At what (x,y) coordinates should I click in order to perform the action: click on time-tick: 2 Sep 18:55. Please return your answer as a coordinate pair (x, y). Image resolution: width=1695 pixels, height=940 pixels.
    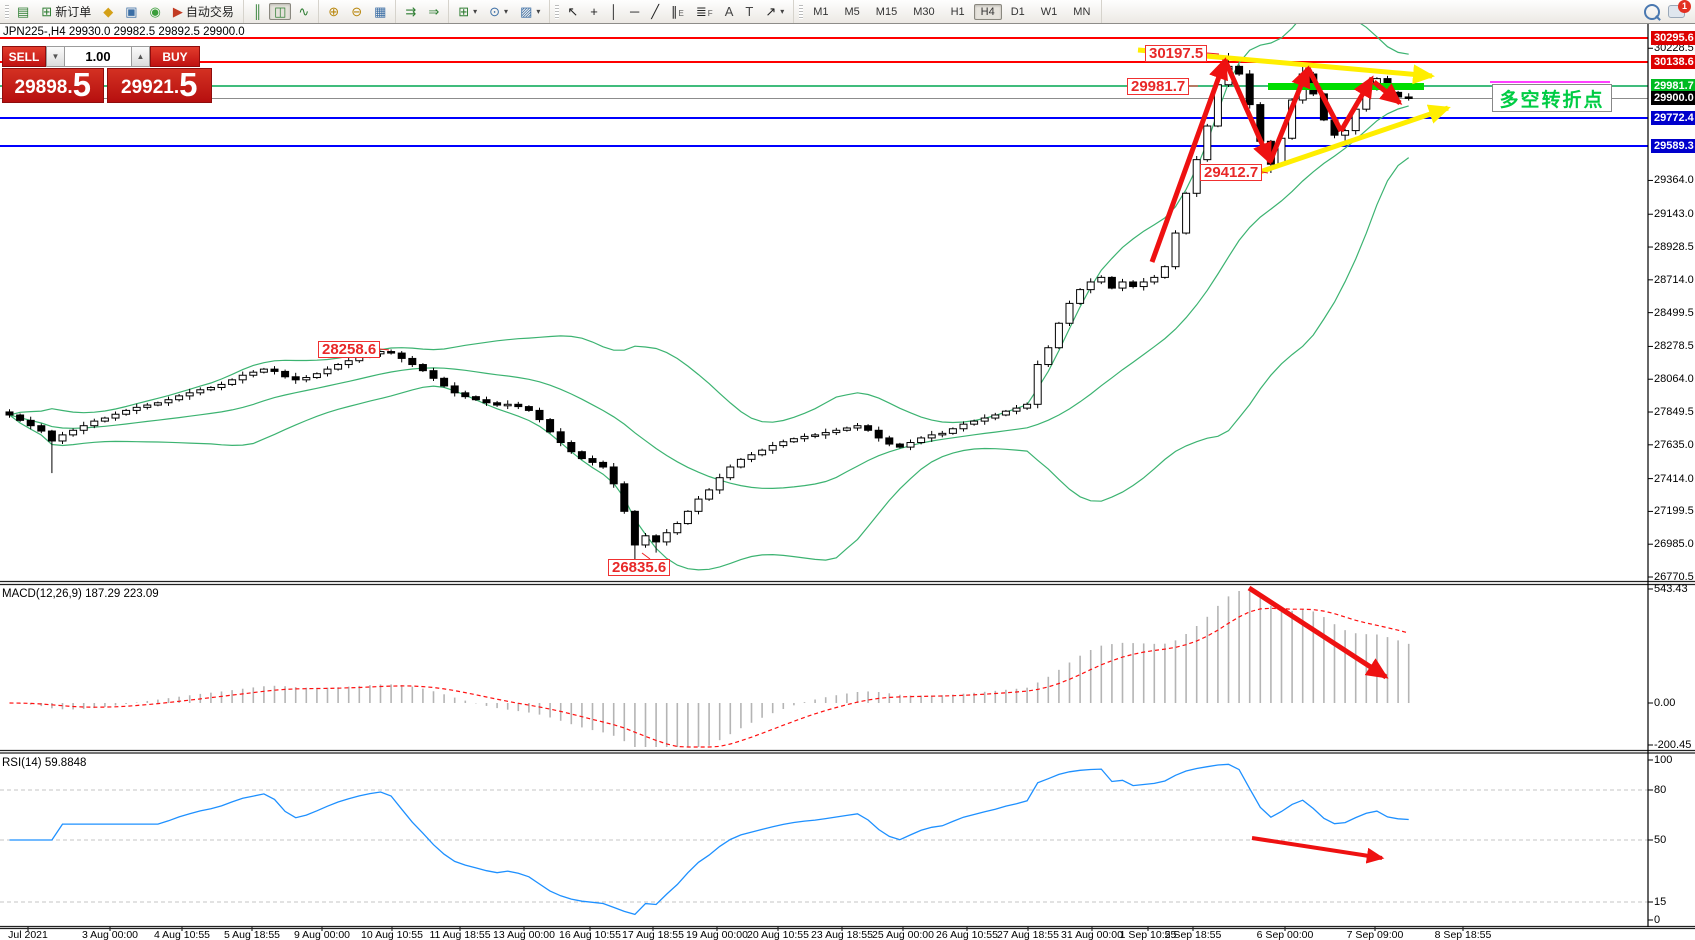
    Looking at the image, I should click on (1193, 934).